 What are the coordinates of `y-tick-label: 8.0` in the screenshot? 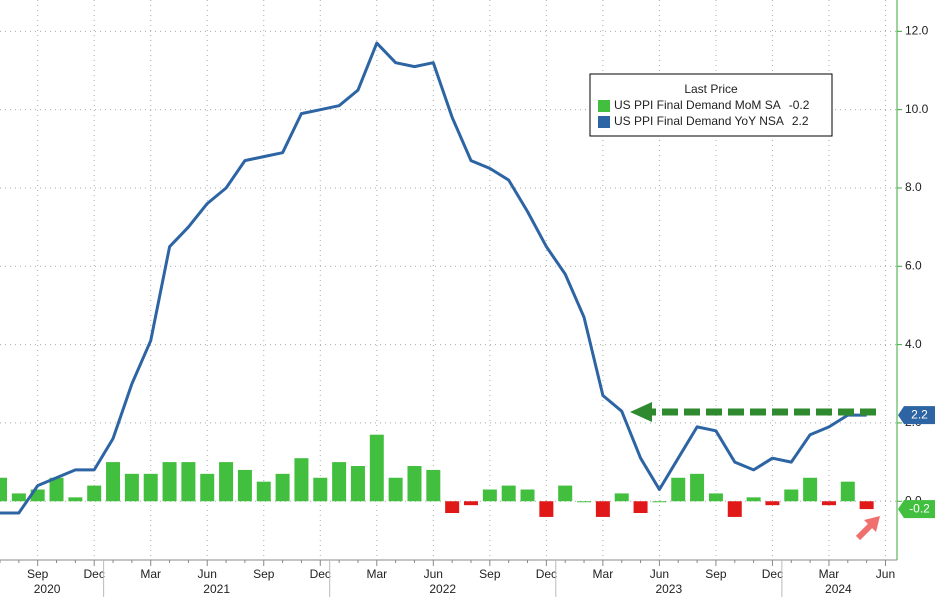 It's located at (913, 187).